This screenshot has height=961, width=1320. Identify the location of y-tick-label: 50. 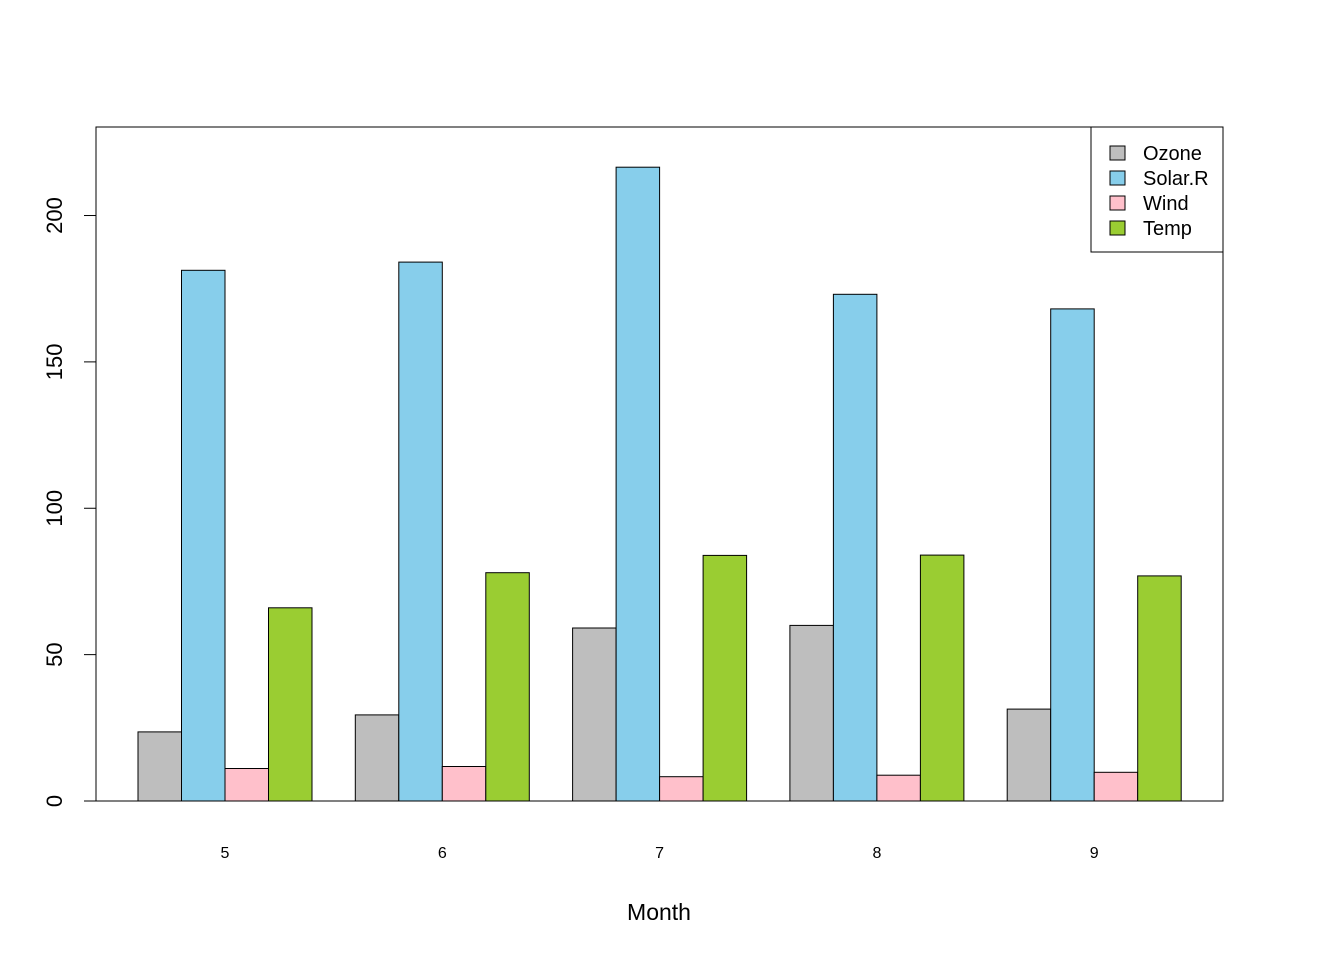
(54, 654).